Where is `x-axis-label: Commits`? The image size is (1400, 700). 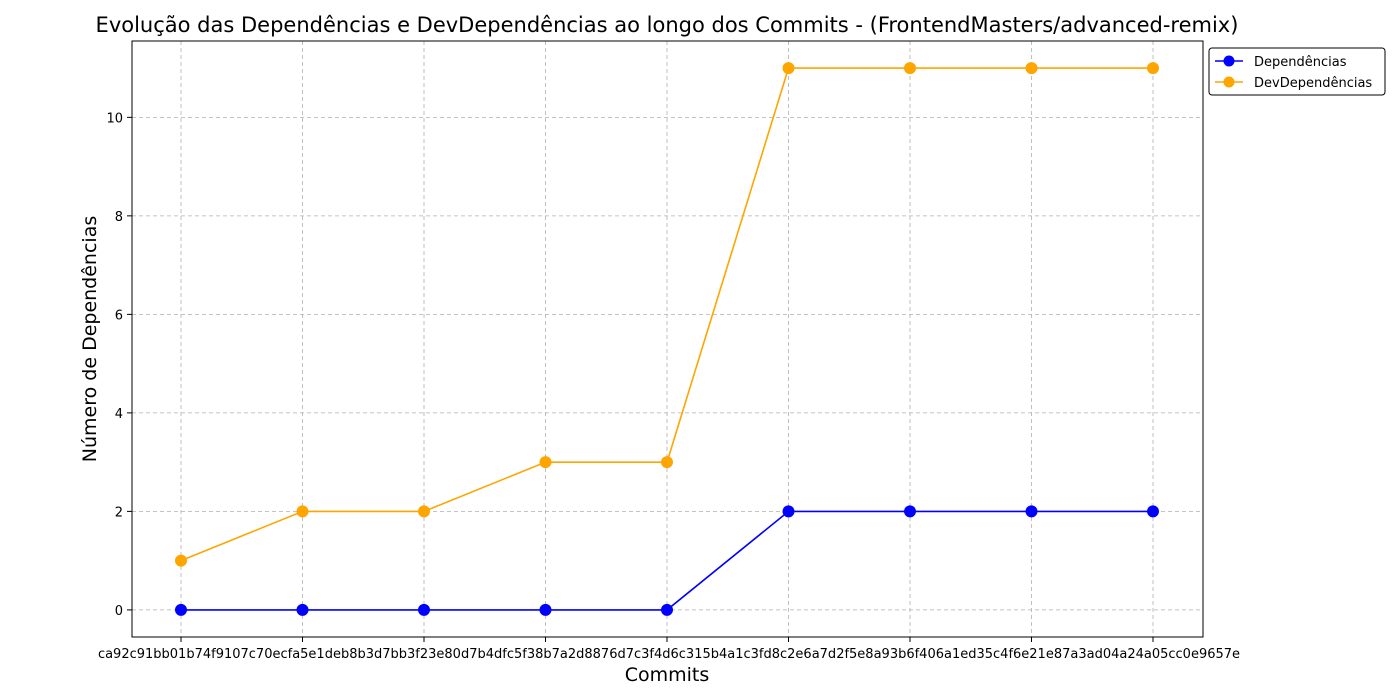
x-axis-label: Commits is located at coordinates (667, 675).